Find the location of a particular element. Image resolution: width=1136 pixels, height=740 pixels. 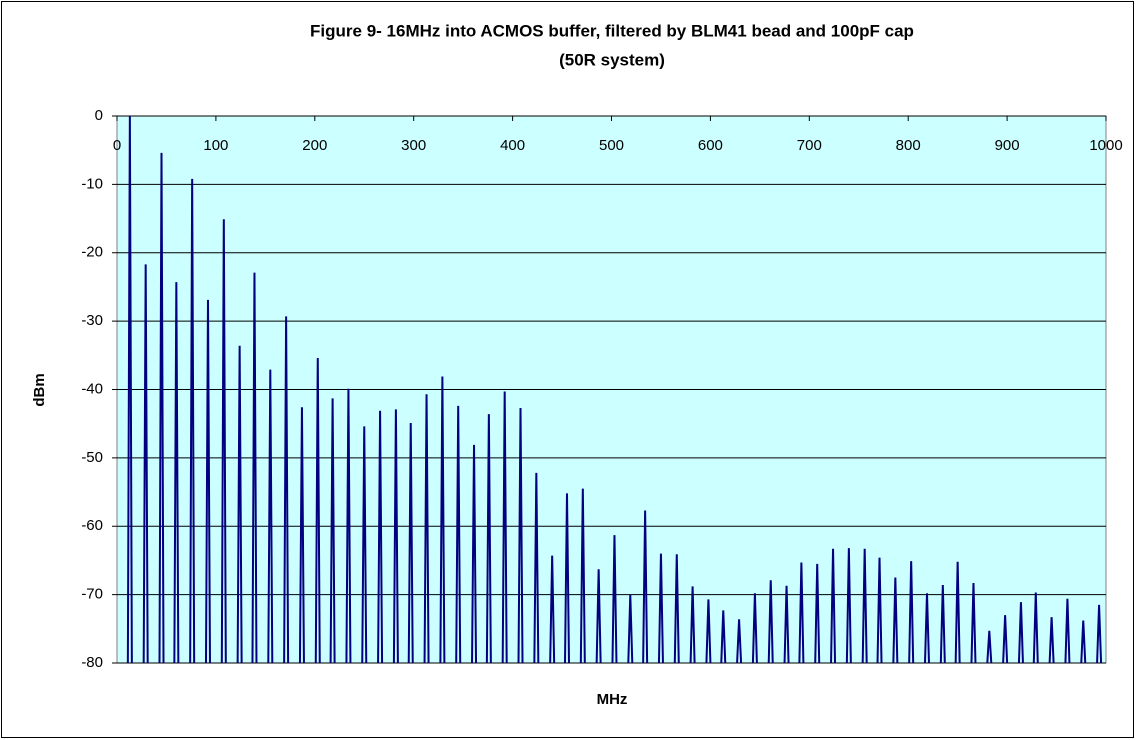

x-tick-label: 100 is located at coordinates (215, 145).